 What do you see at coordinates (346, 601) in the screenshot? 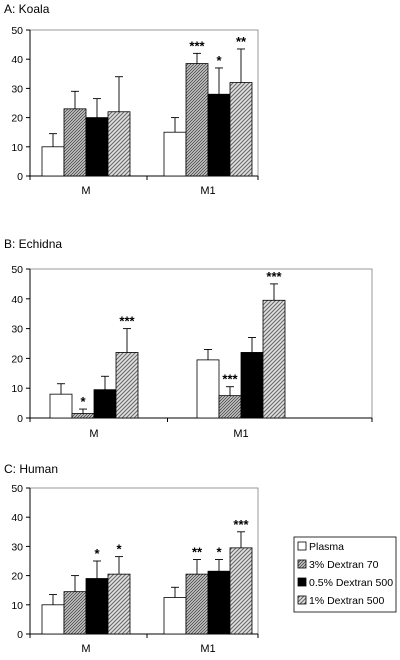
I see `legend-label-1-dextran-500: 1% Dextran 500` at bounding box center [346, 601].